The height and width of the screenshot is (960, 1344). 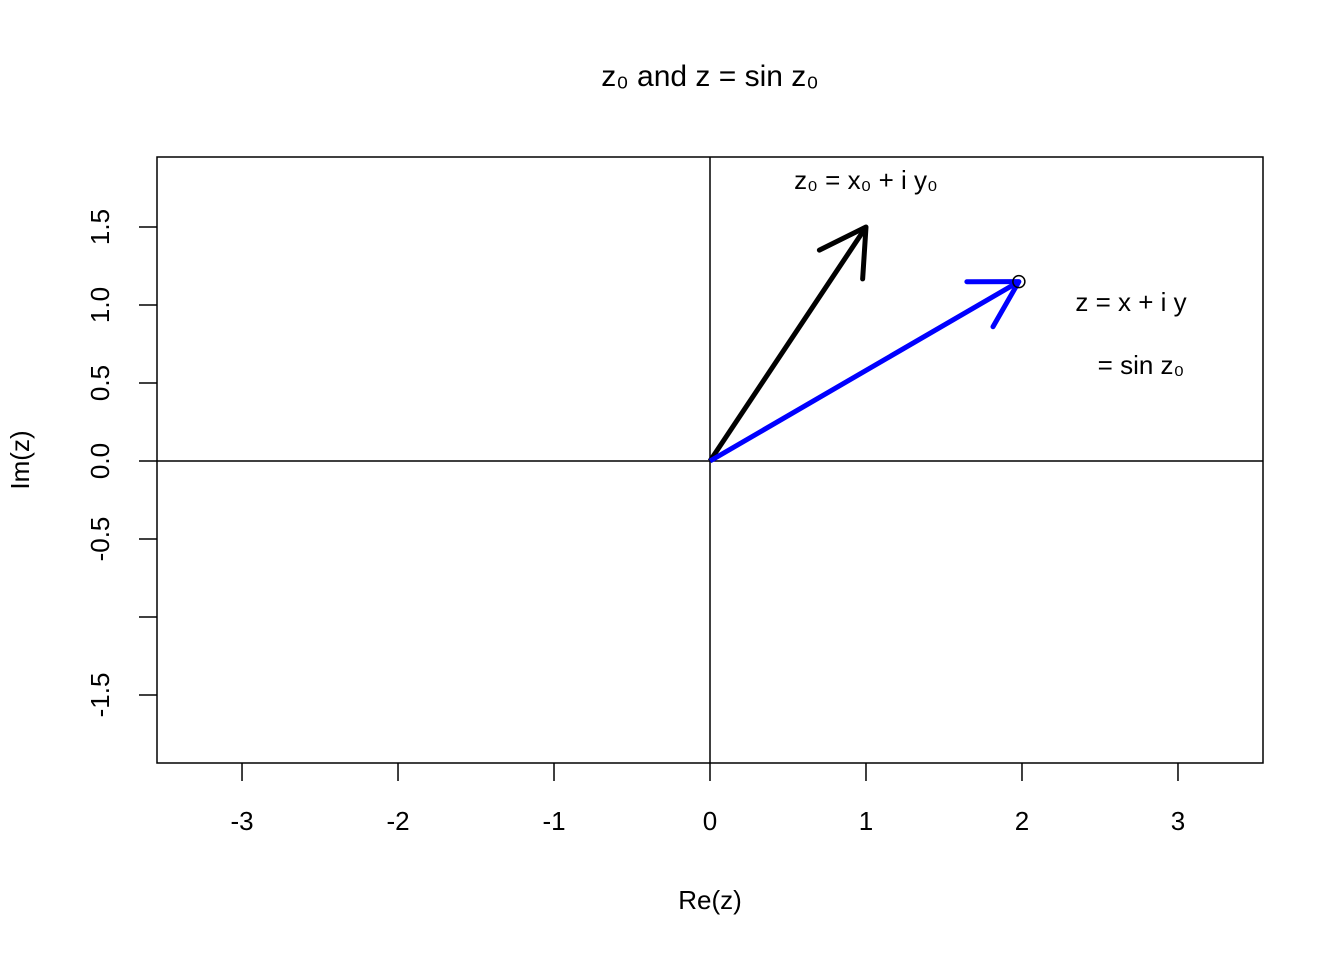 What do you see at coordinates (241, 821) in the screenshot?
I see `x-tick-label: -3` at bounding box center [241, 821].